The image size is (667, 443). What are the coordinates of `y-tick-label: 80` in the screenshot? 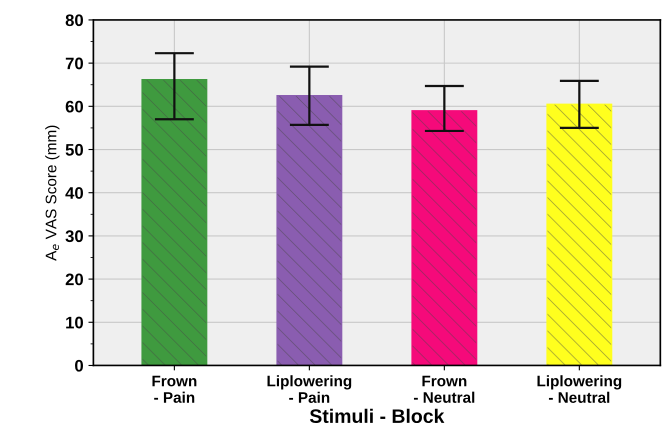 It's located at (74, 20).